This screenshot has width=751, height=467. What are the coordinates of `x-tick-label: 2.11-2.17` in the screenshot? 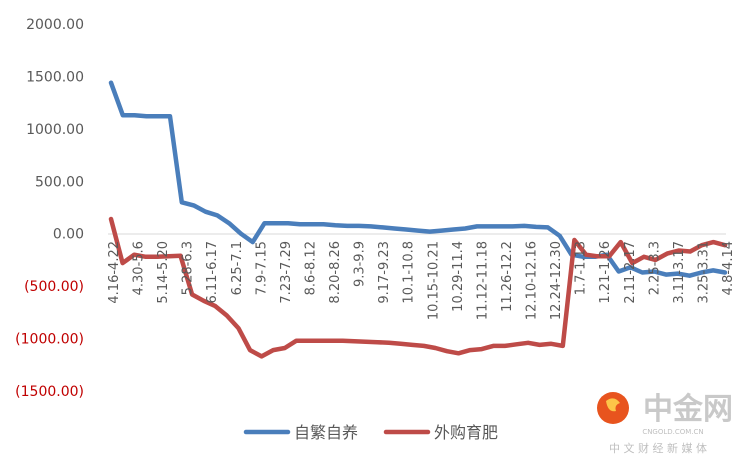 It's located at (630, 272).